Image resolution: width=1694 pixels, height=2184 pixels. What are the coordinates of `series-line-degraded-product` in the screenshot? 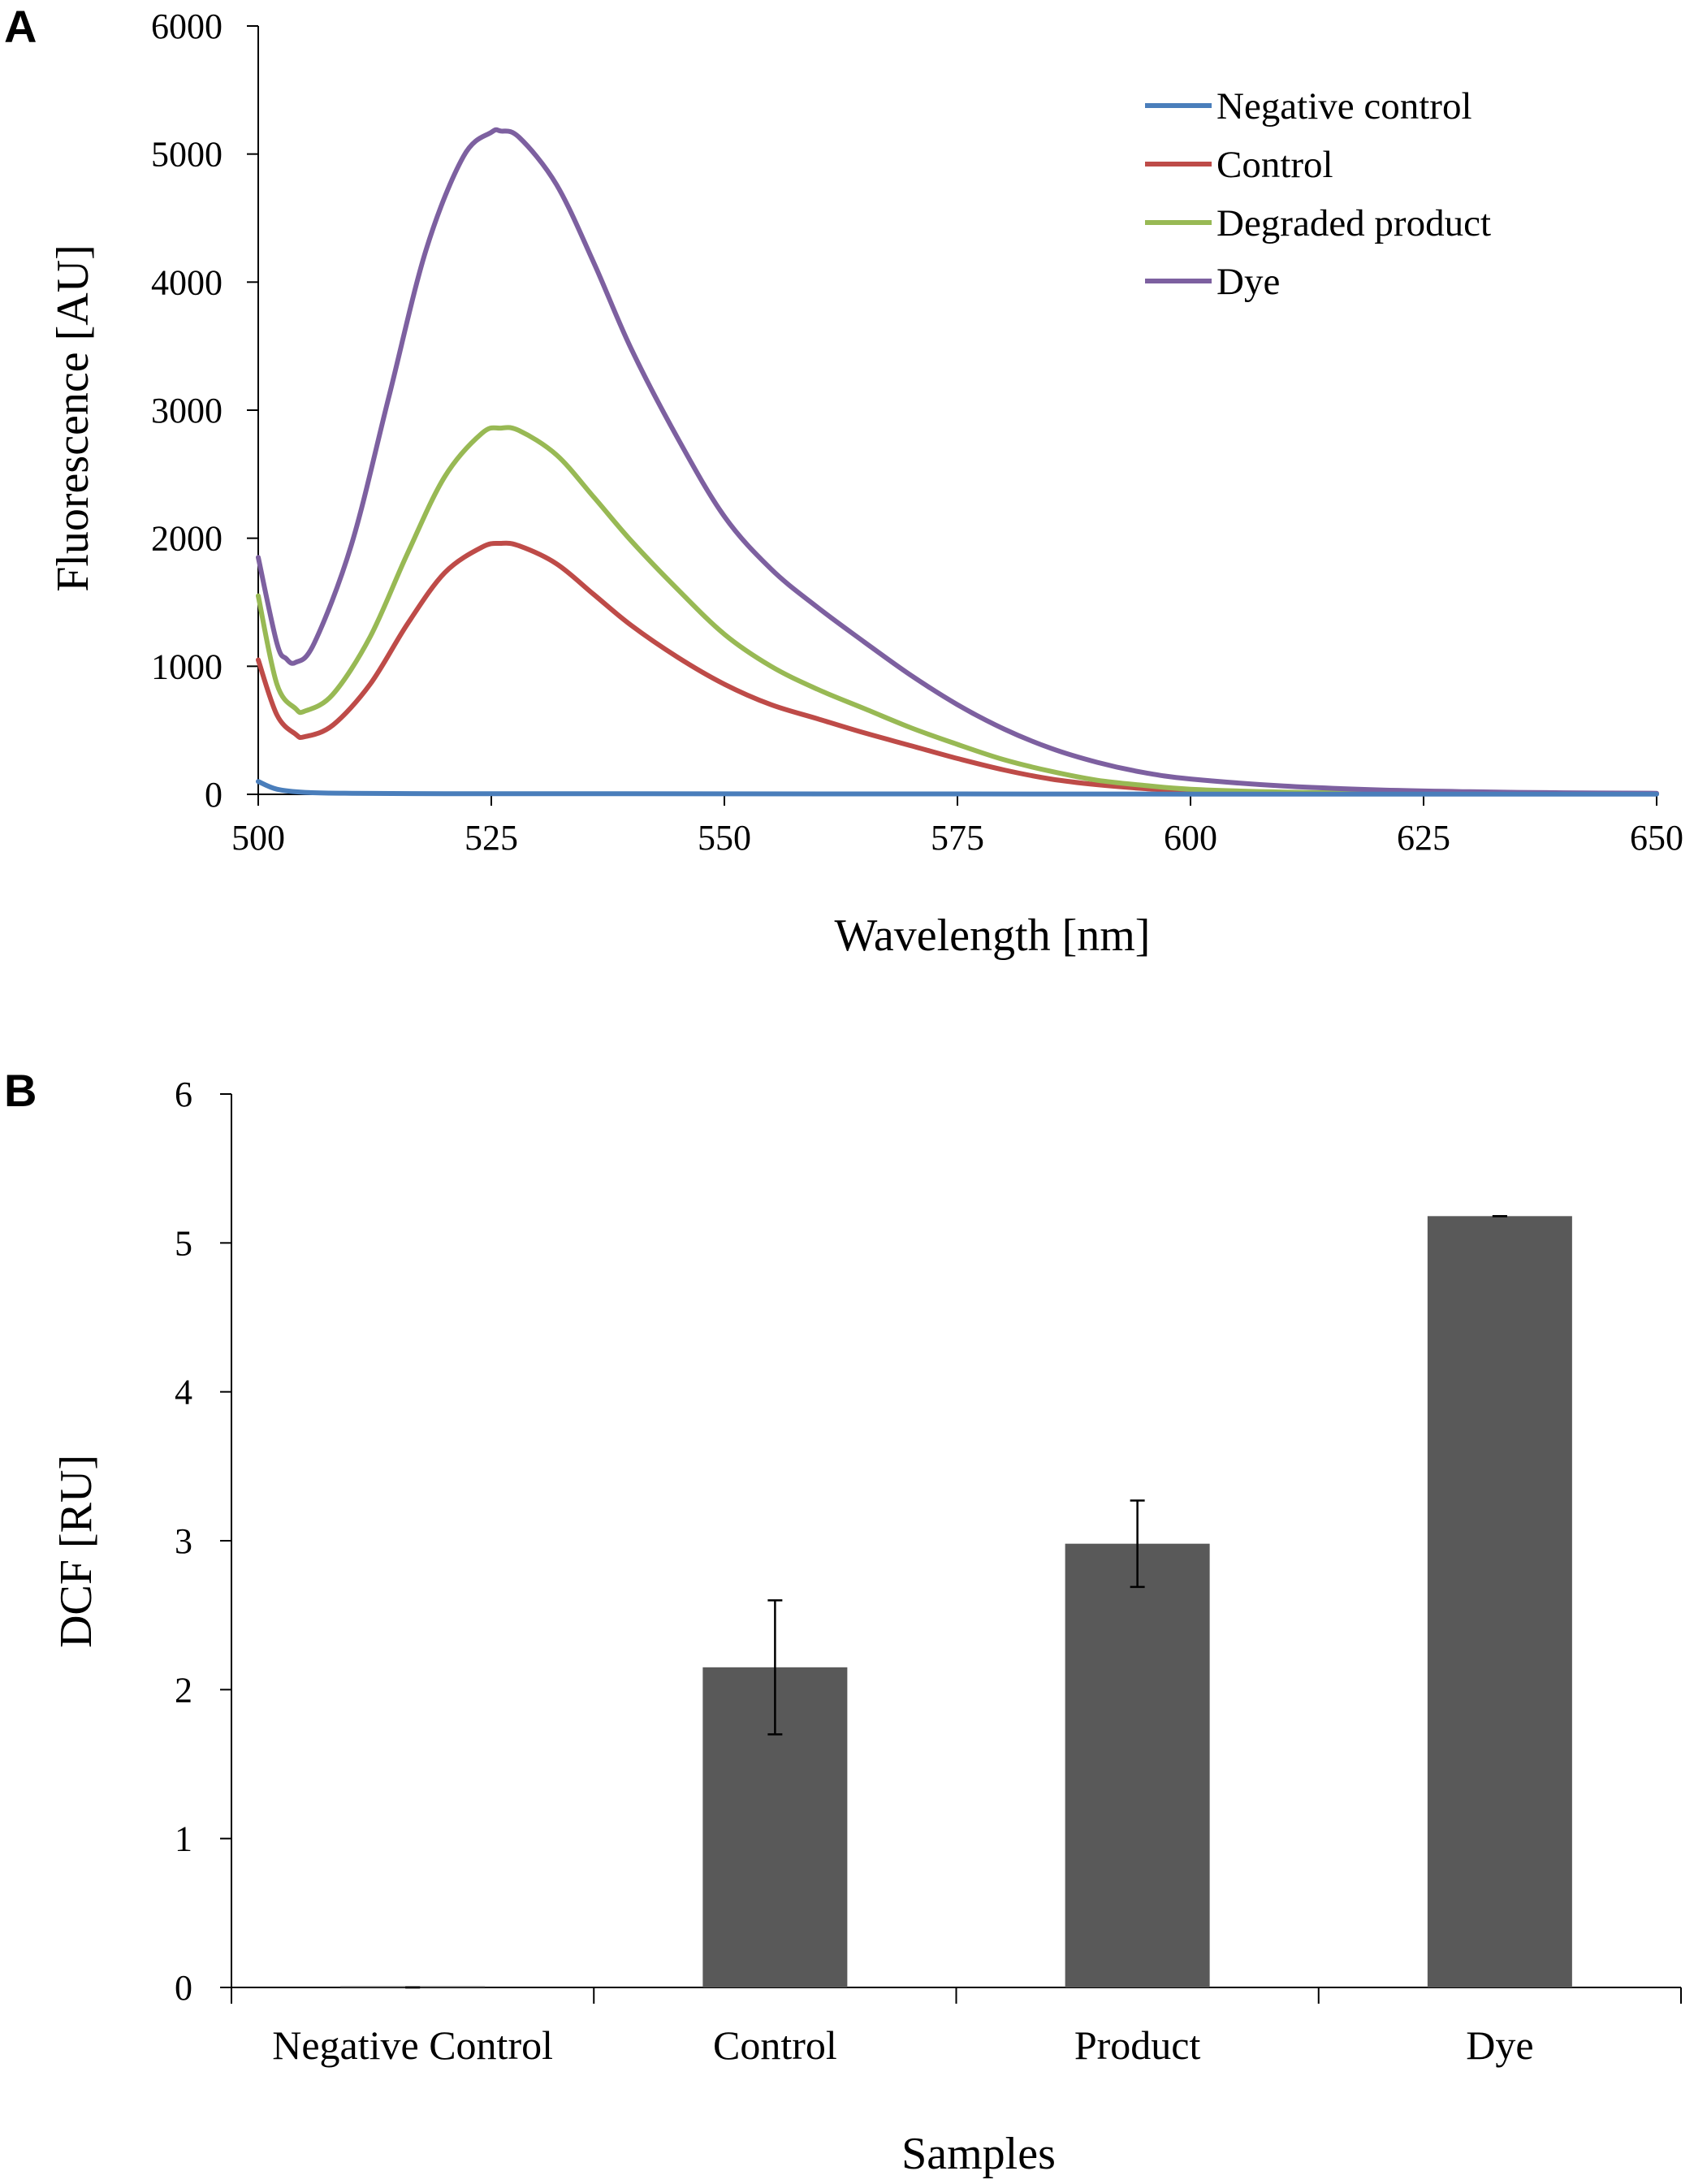 It's located at (957, 611).